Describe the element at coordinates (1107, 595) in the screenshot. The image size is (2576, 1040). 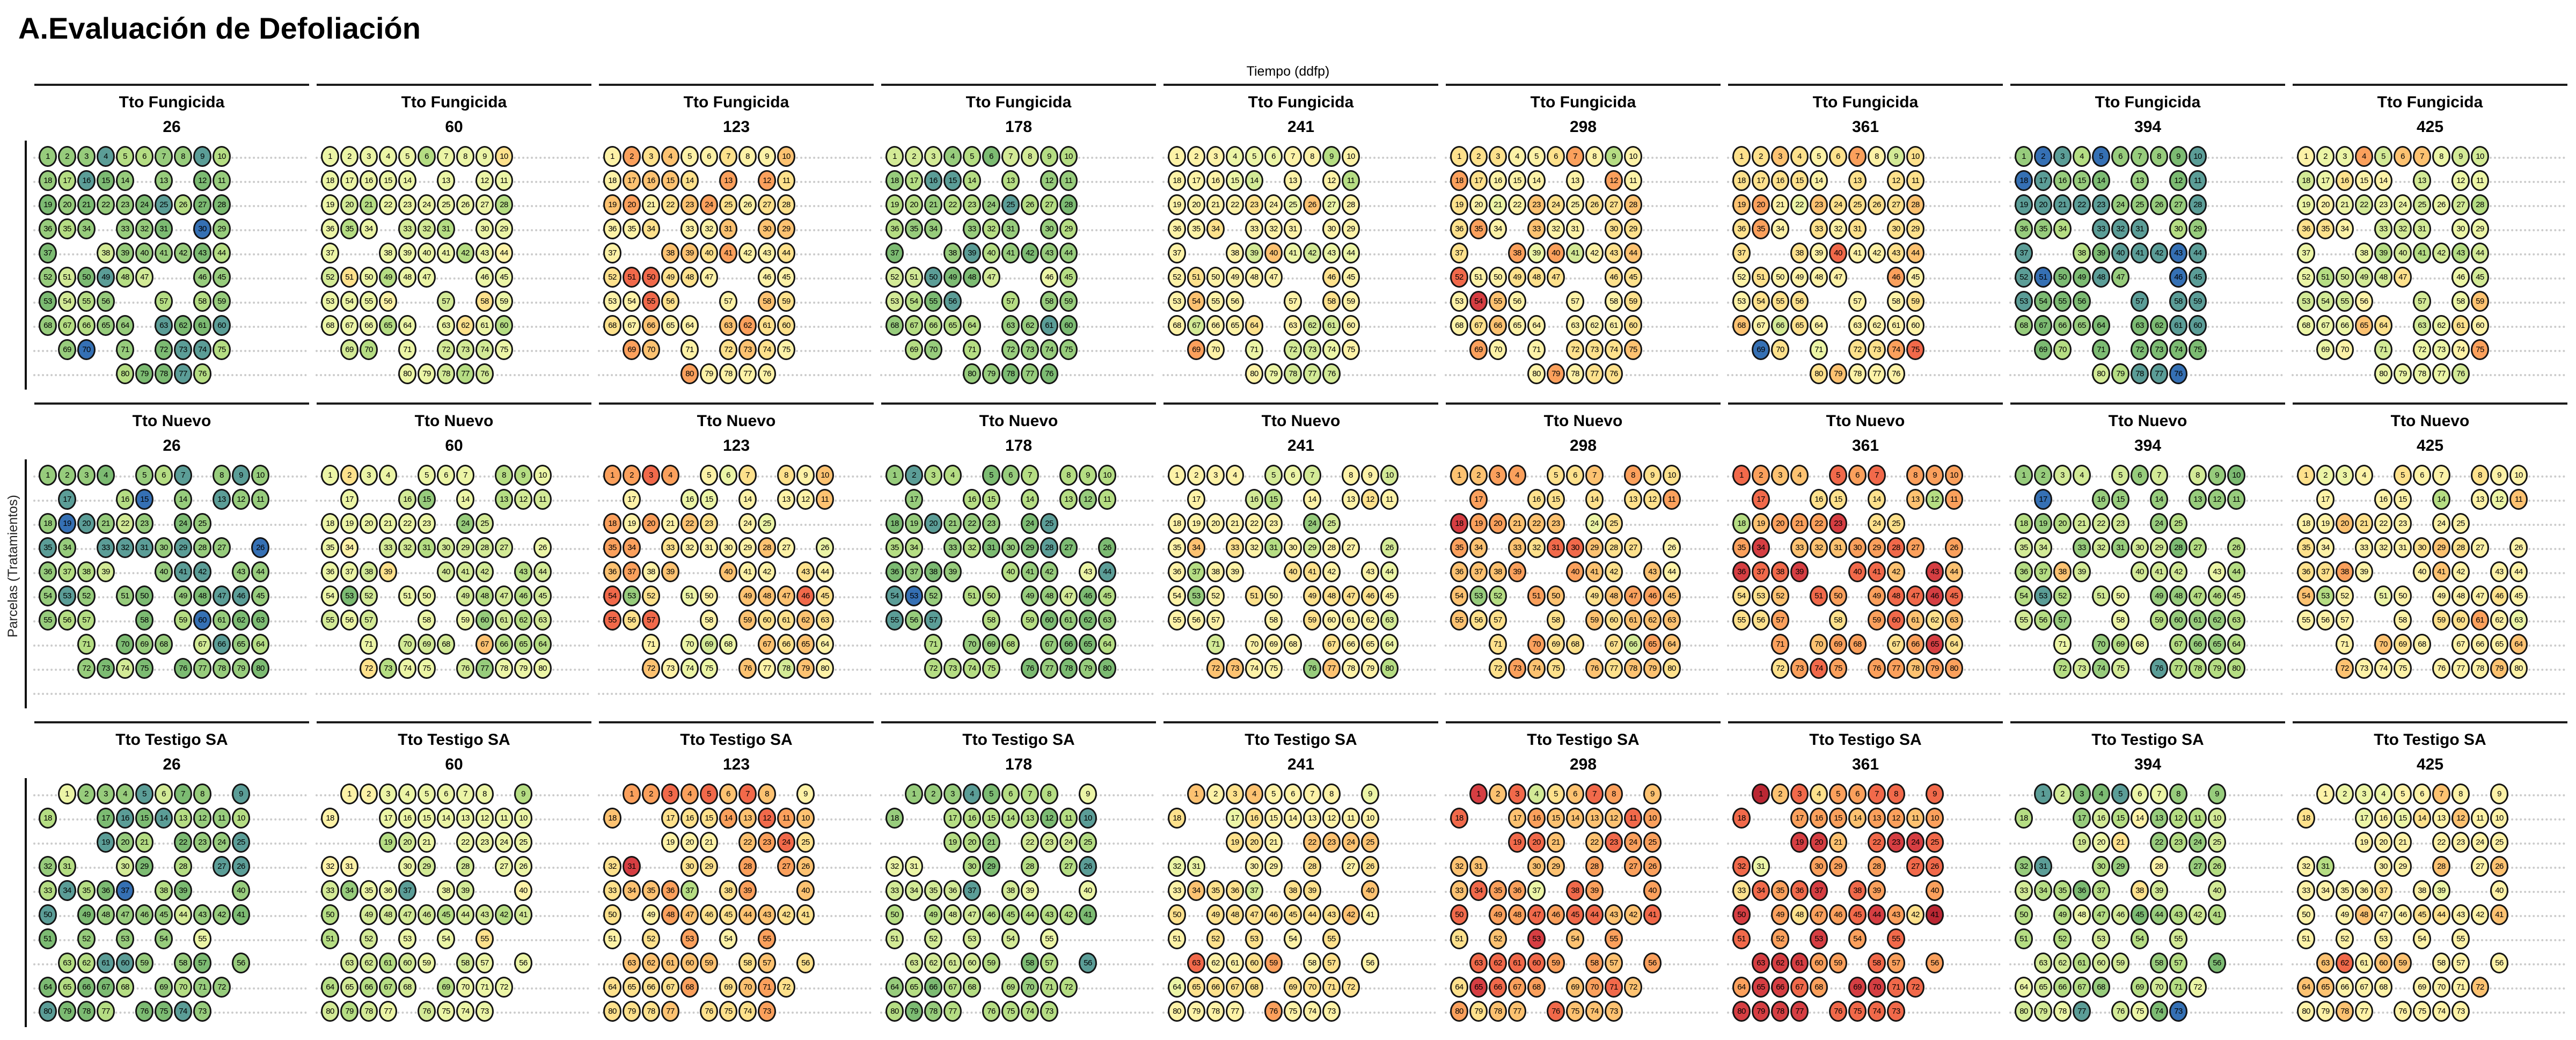
I see `plot-circle: 45` at that location.